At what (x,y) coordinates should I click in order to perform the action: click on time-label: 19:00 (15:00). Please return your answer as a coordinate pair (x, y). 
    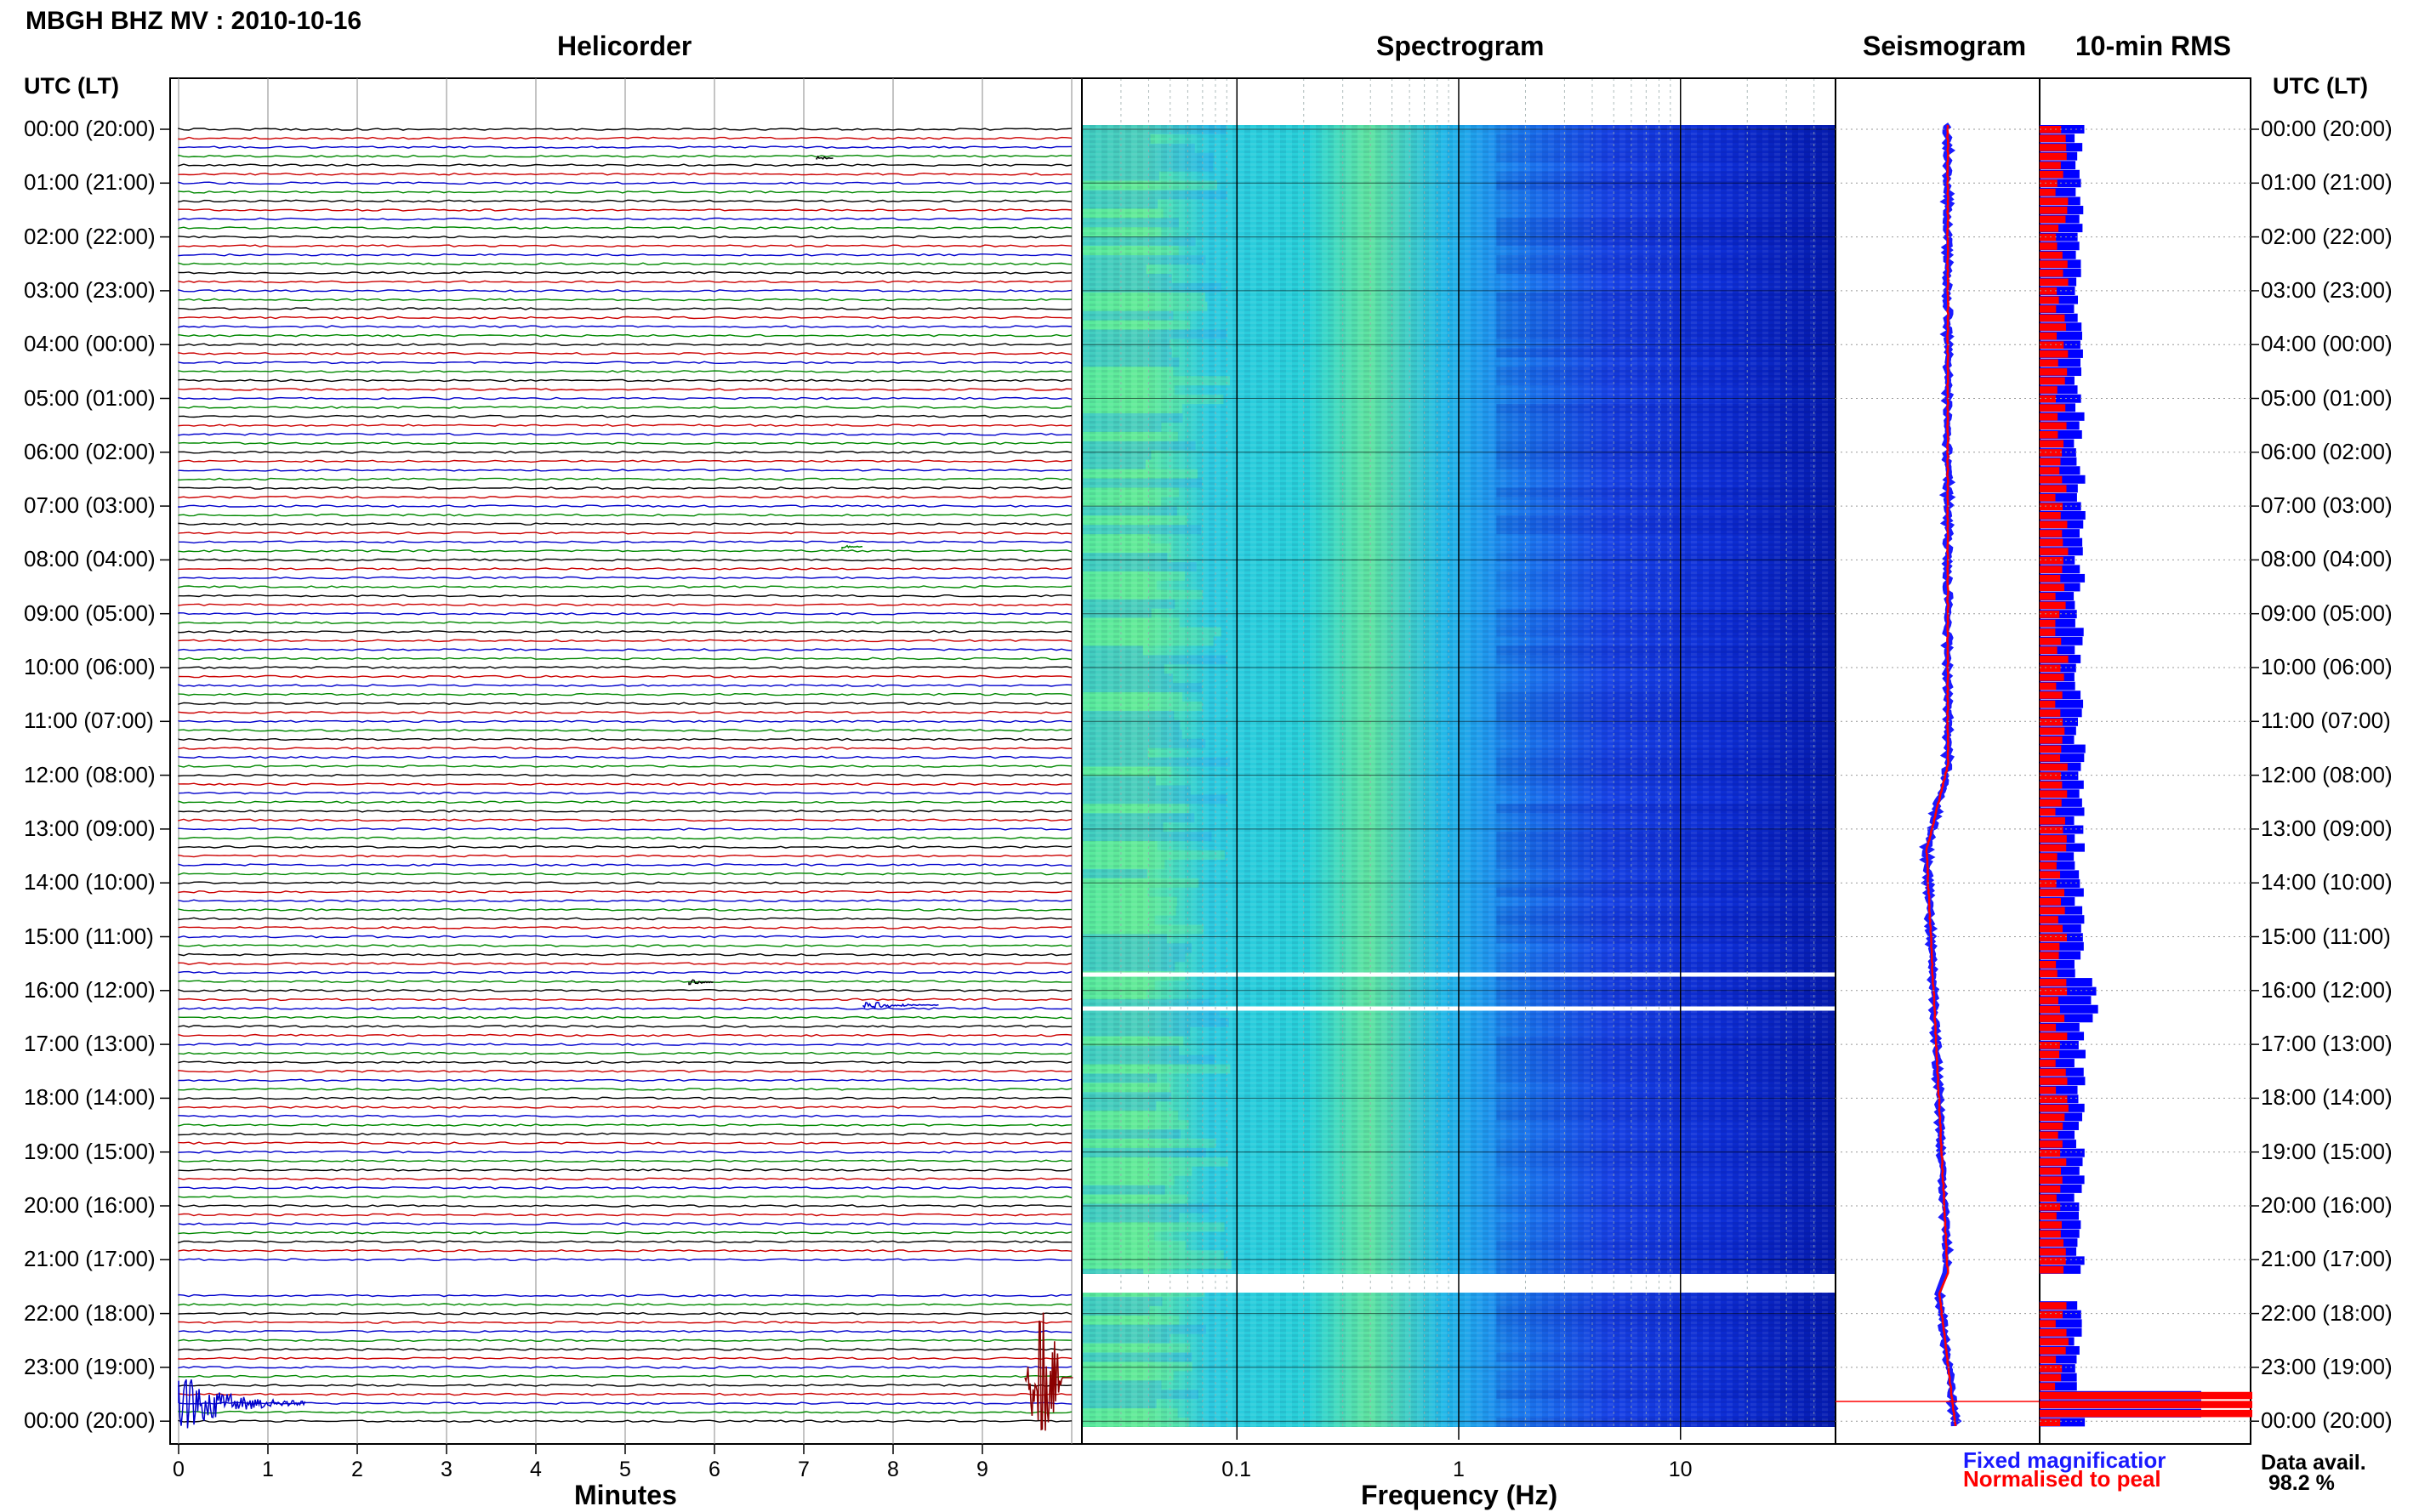
    Looking at the image, I should click on (2327, 1151).